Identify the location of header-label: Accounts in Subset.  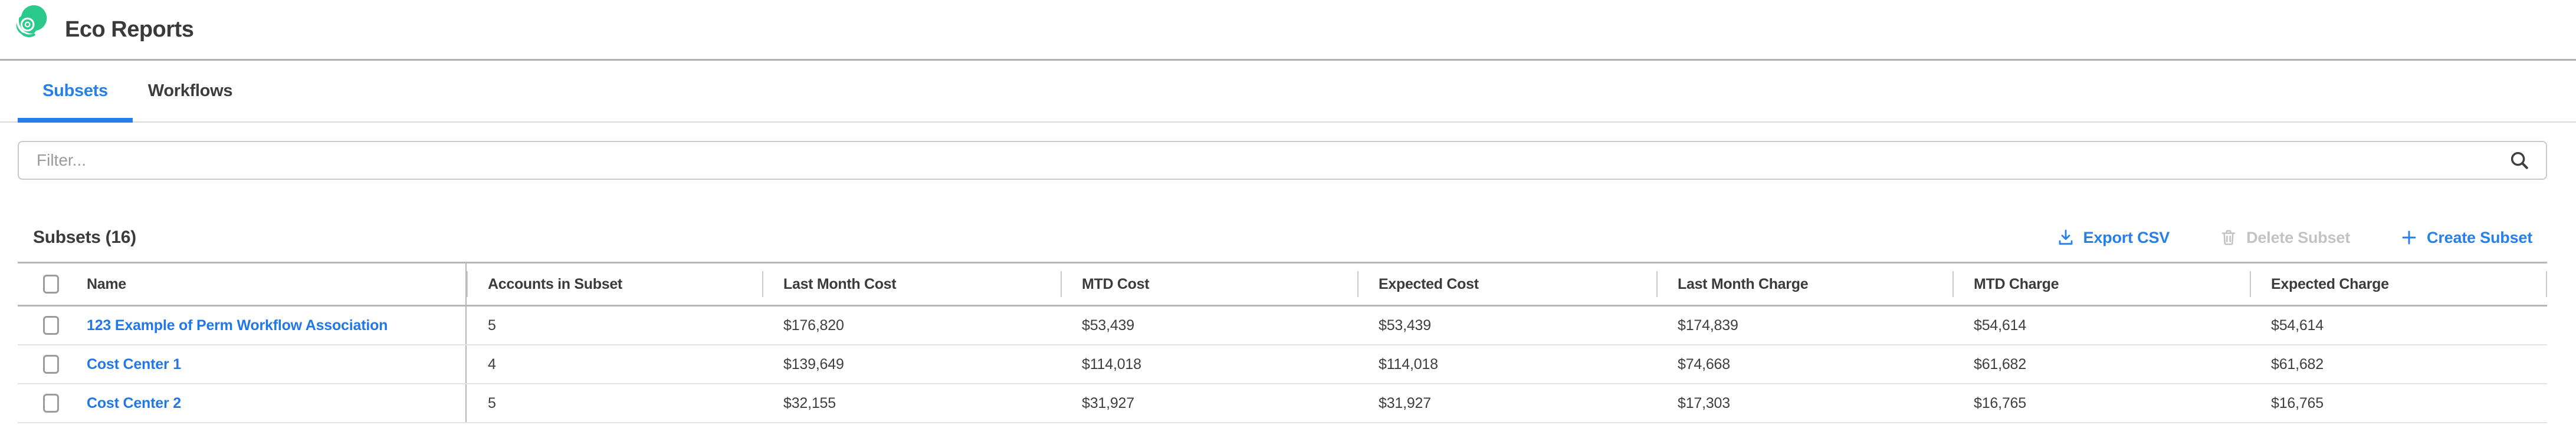
(555, 283).